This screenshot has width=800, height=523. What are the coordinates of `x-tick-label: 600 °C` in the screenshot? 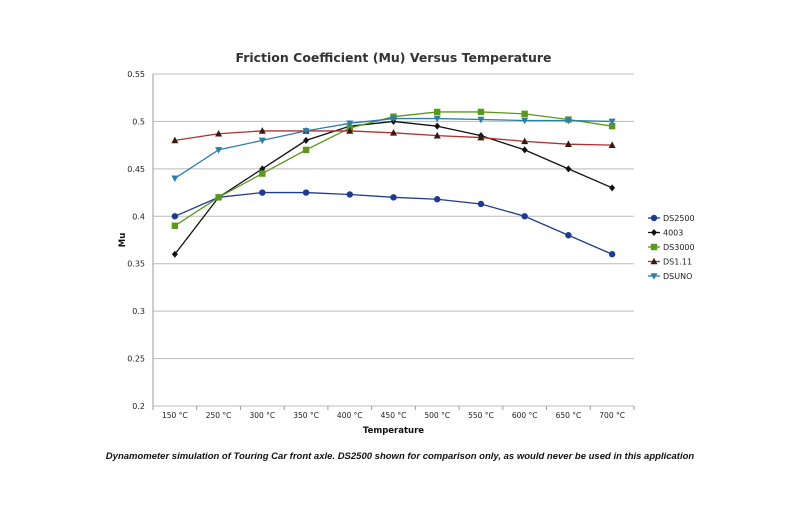 It's located at (525, 415).